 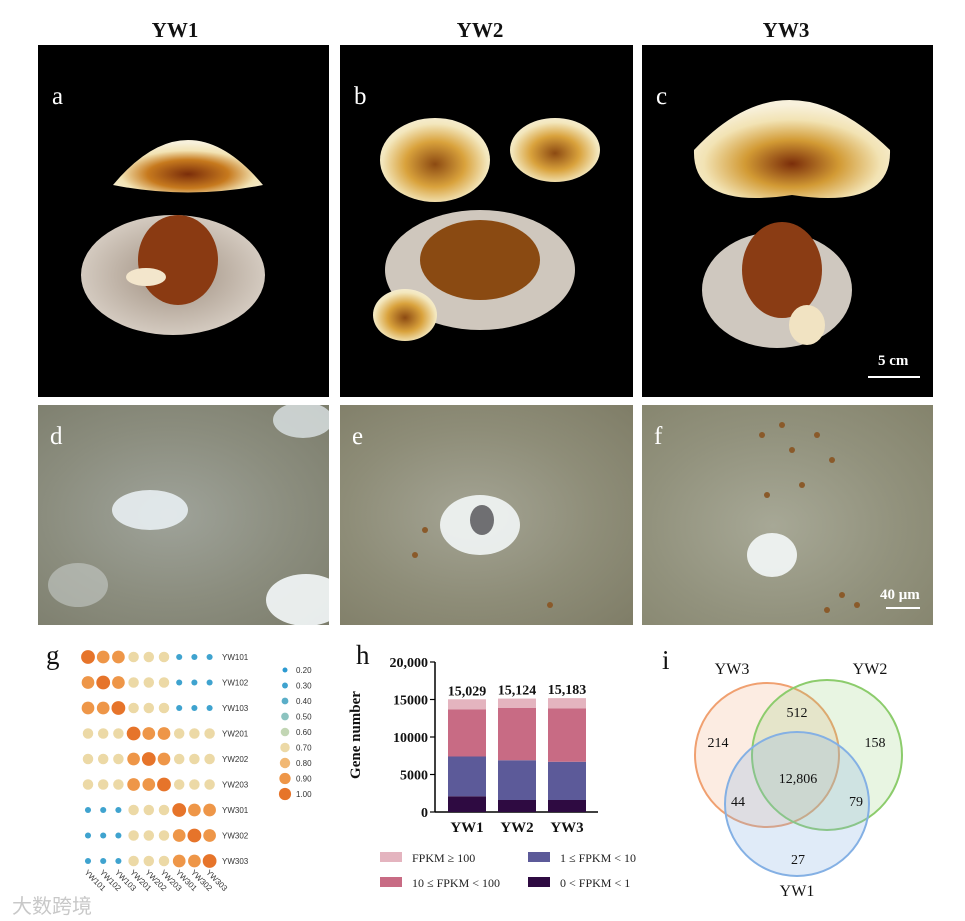 I want to click on legend-label: 0.70, so click(x=304, y=748).